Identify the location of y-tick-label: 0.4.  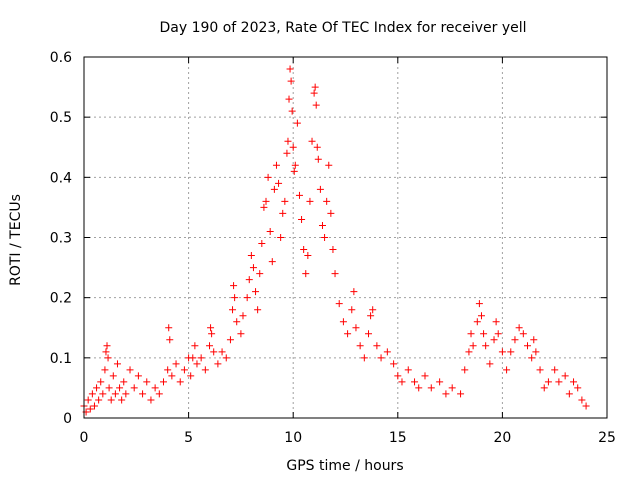
(61, 178).